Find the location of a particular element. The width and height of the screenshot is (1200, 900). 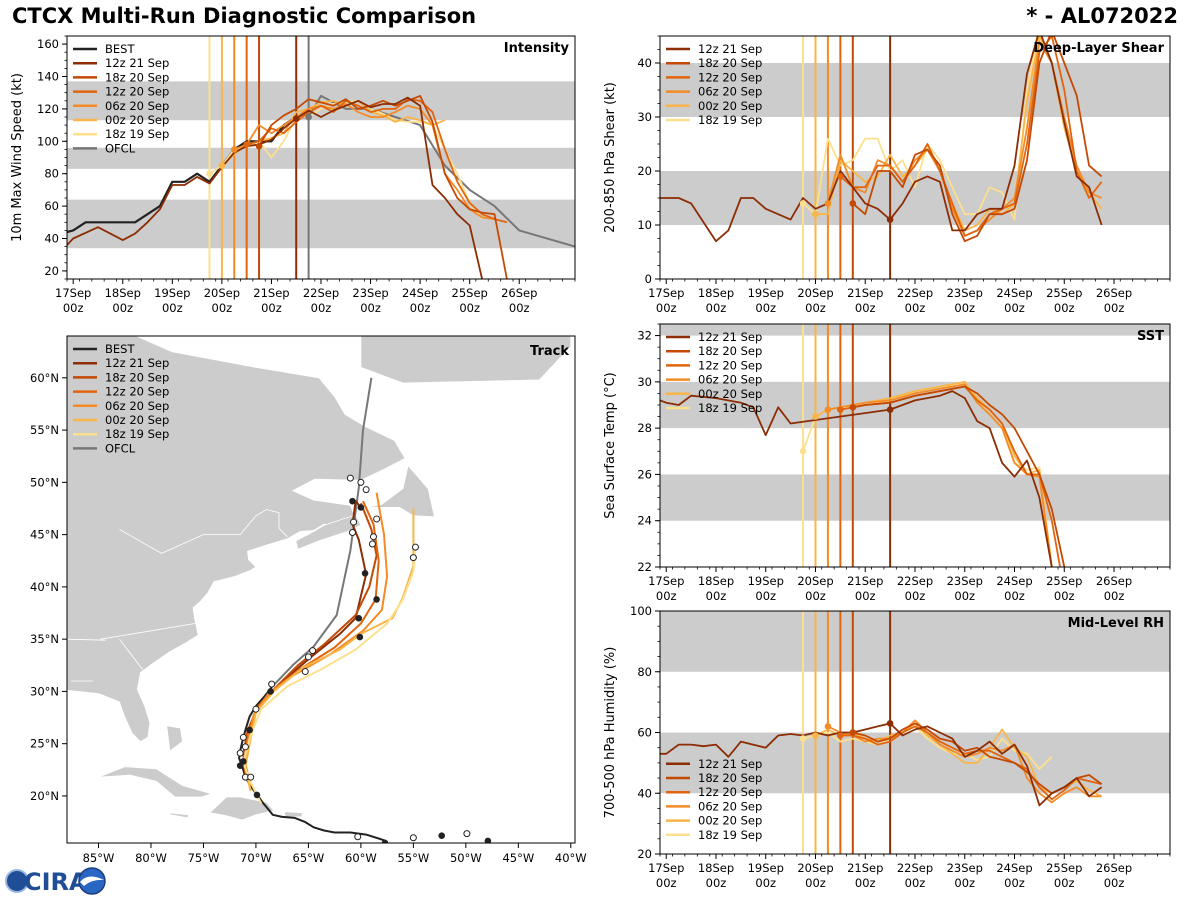

y-tick-label: 160 is located at coordinates (48, 44).